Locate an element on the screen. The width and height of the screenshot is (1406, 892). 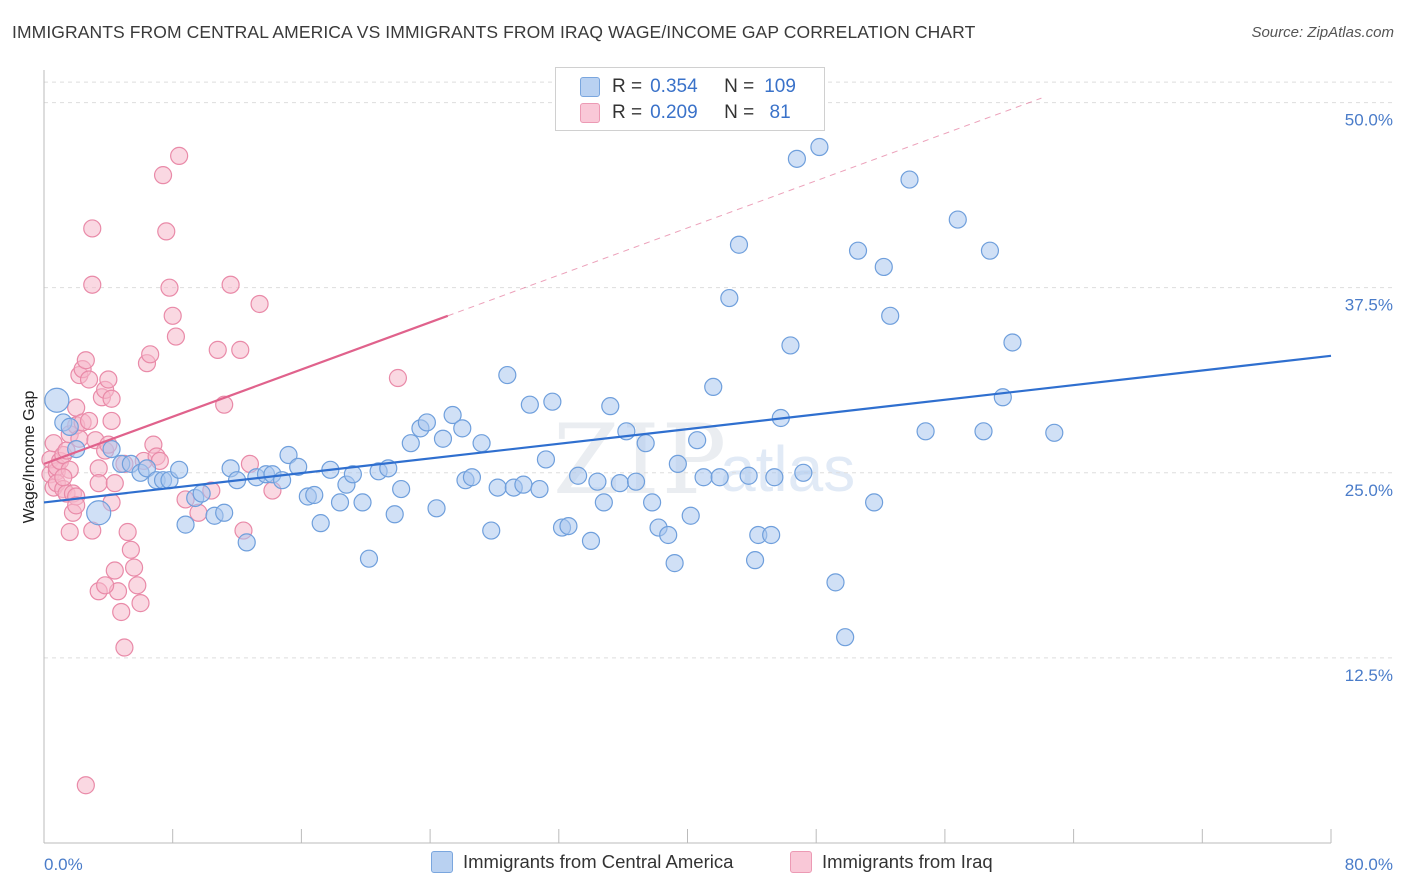
y-tick-label: 37.5% is located at coordinates (1369, 305).